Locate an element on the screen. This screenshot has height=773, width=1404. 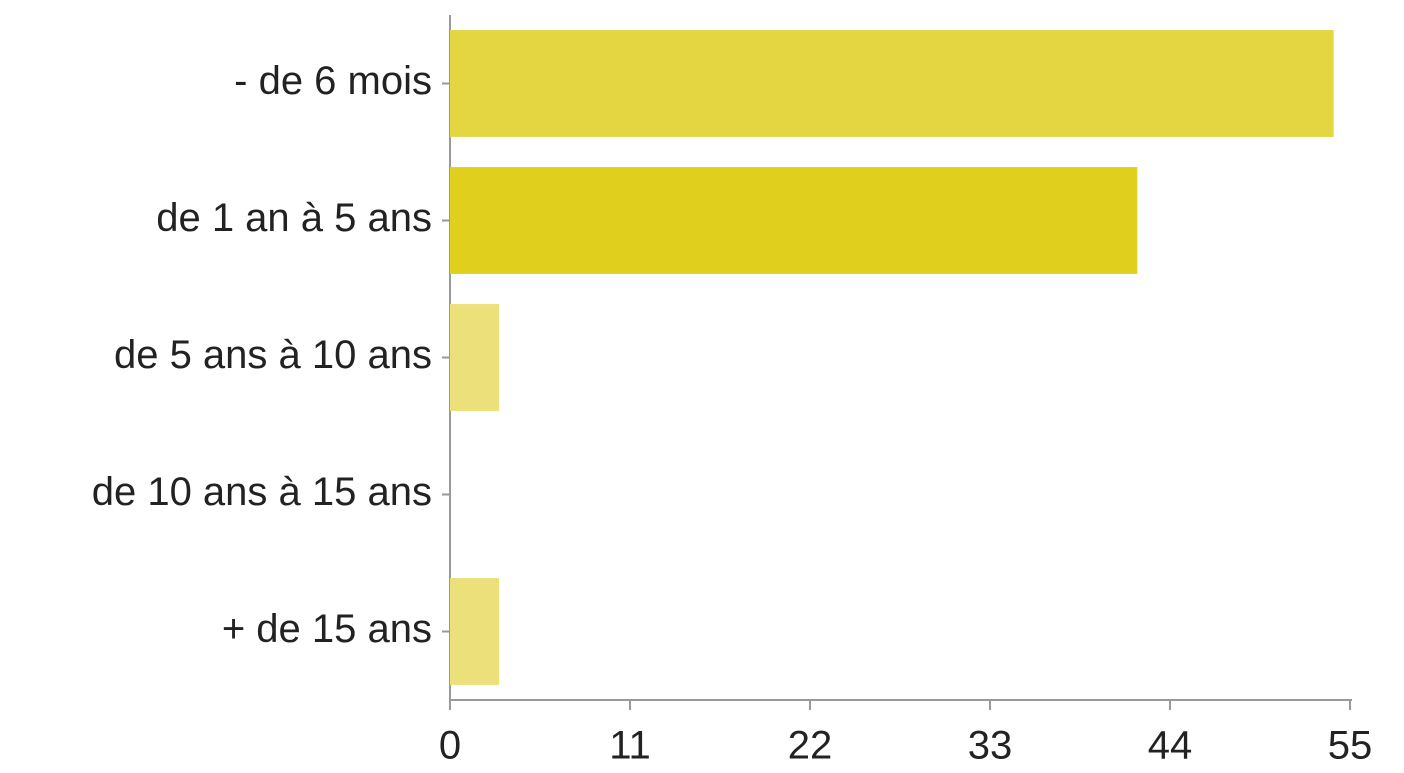
x-tick-label: 33 is located at coordinates (990, 746).